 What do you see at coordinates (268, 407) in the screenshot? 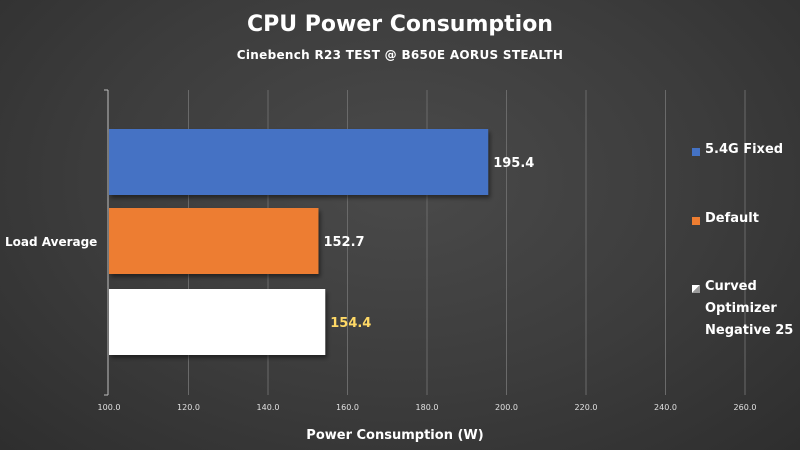
I see `x-tick-label: 140.0` at bounding box center [268, 407].